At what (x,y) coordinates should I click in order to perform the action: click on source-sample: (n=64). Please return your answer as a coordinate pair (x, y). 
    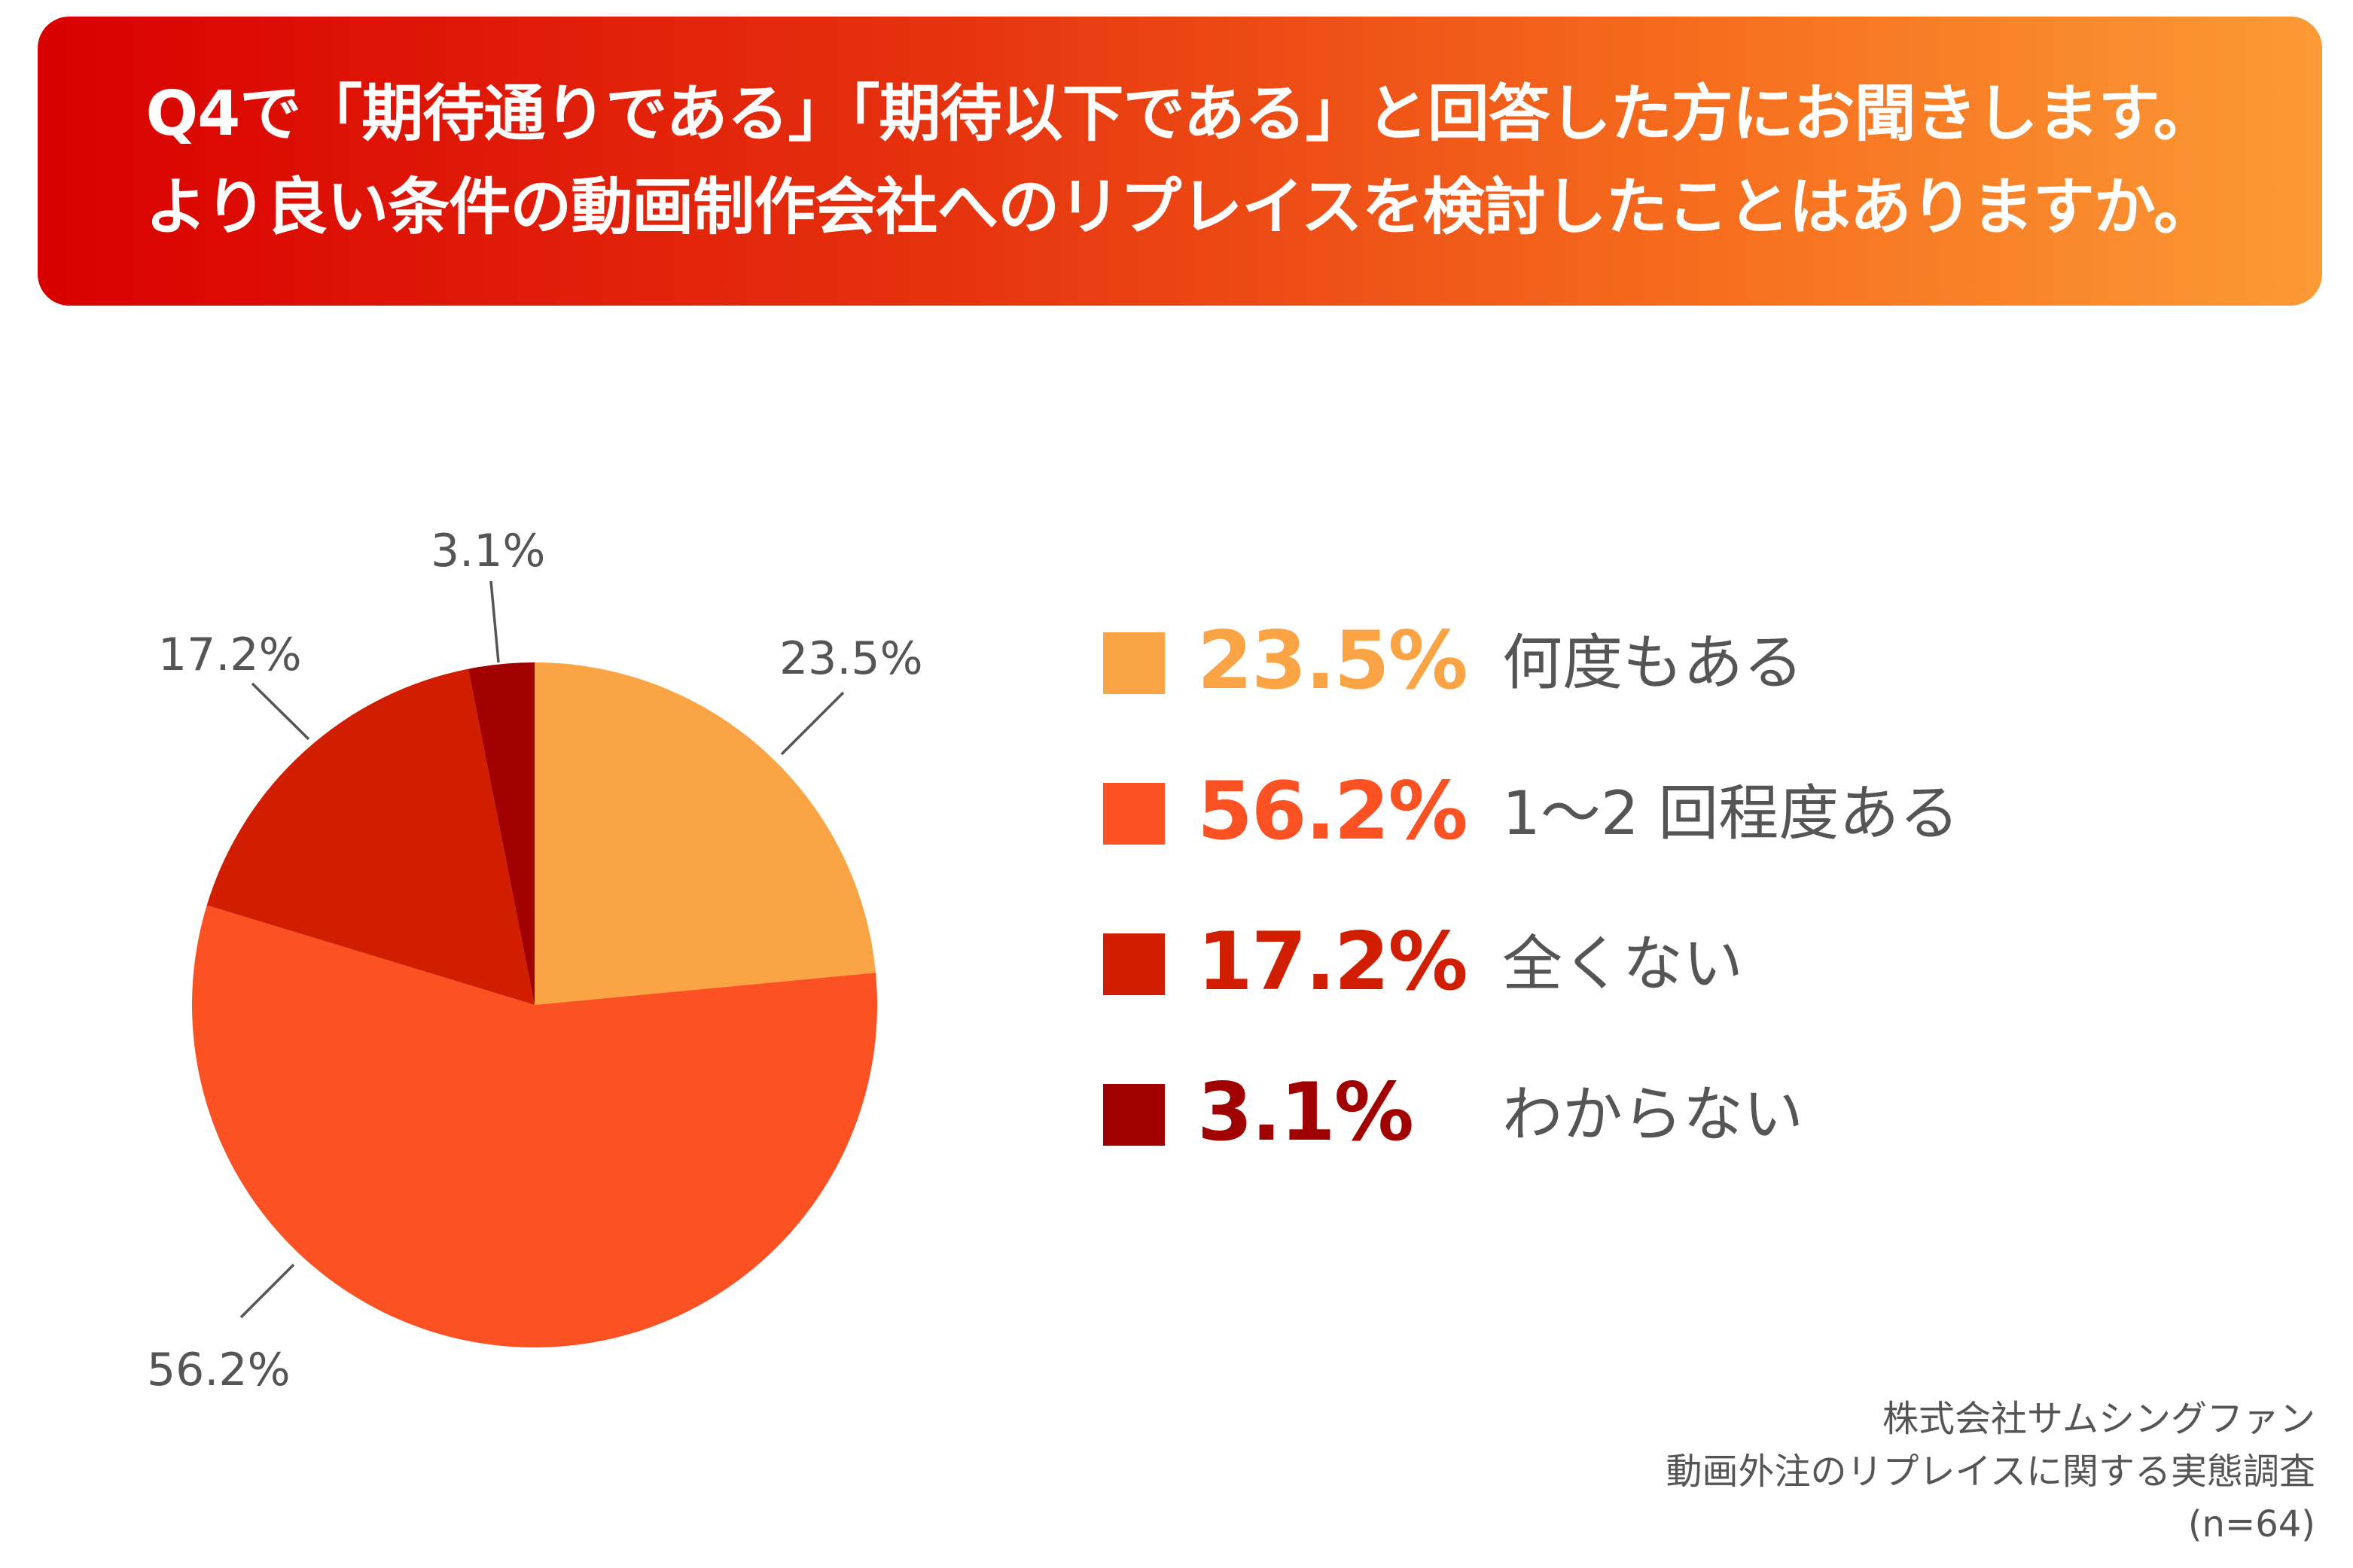
    Looking at the image, I should click on (2251, 1524).